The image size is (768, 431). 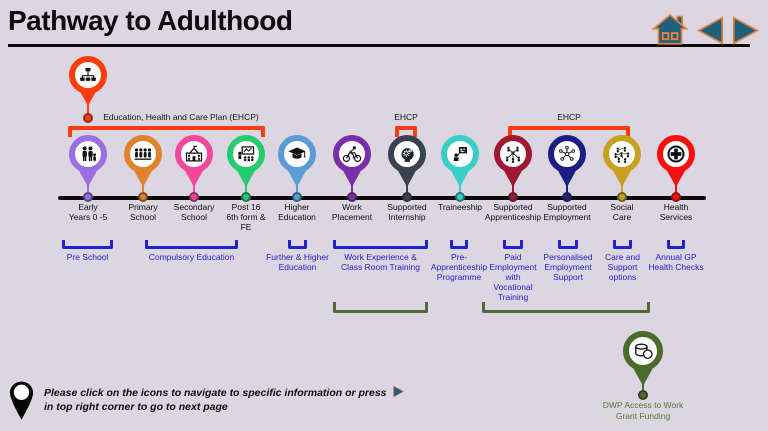 I want to click on medical-cross-icon, so click(x=676, y=154).